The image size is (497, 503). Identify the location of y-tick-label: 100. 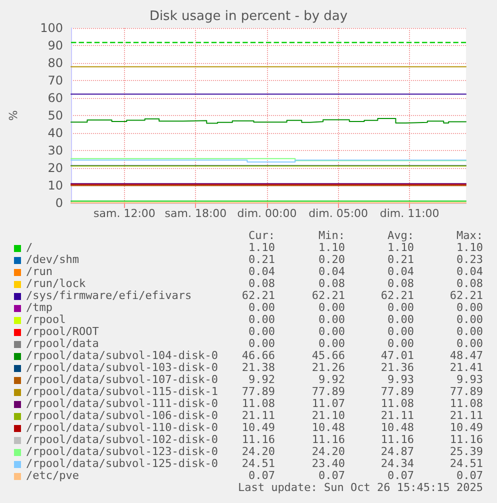
(51, 28).